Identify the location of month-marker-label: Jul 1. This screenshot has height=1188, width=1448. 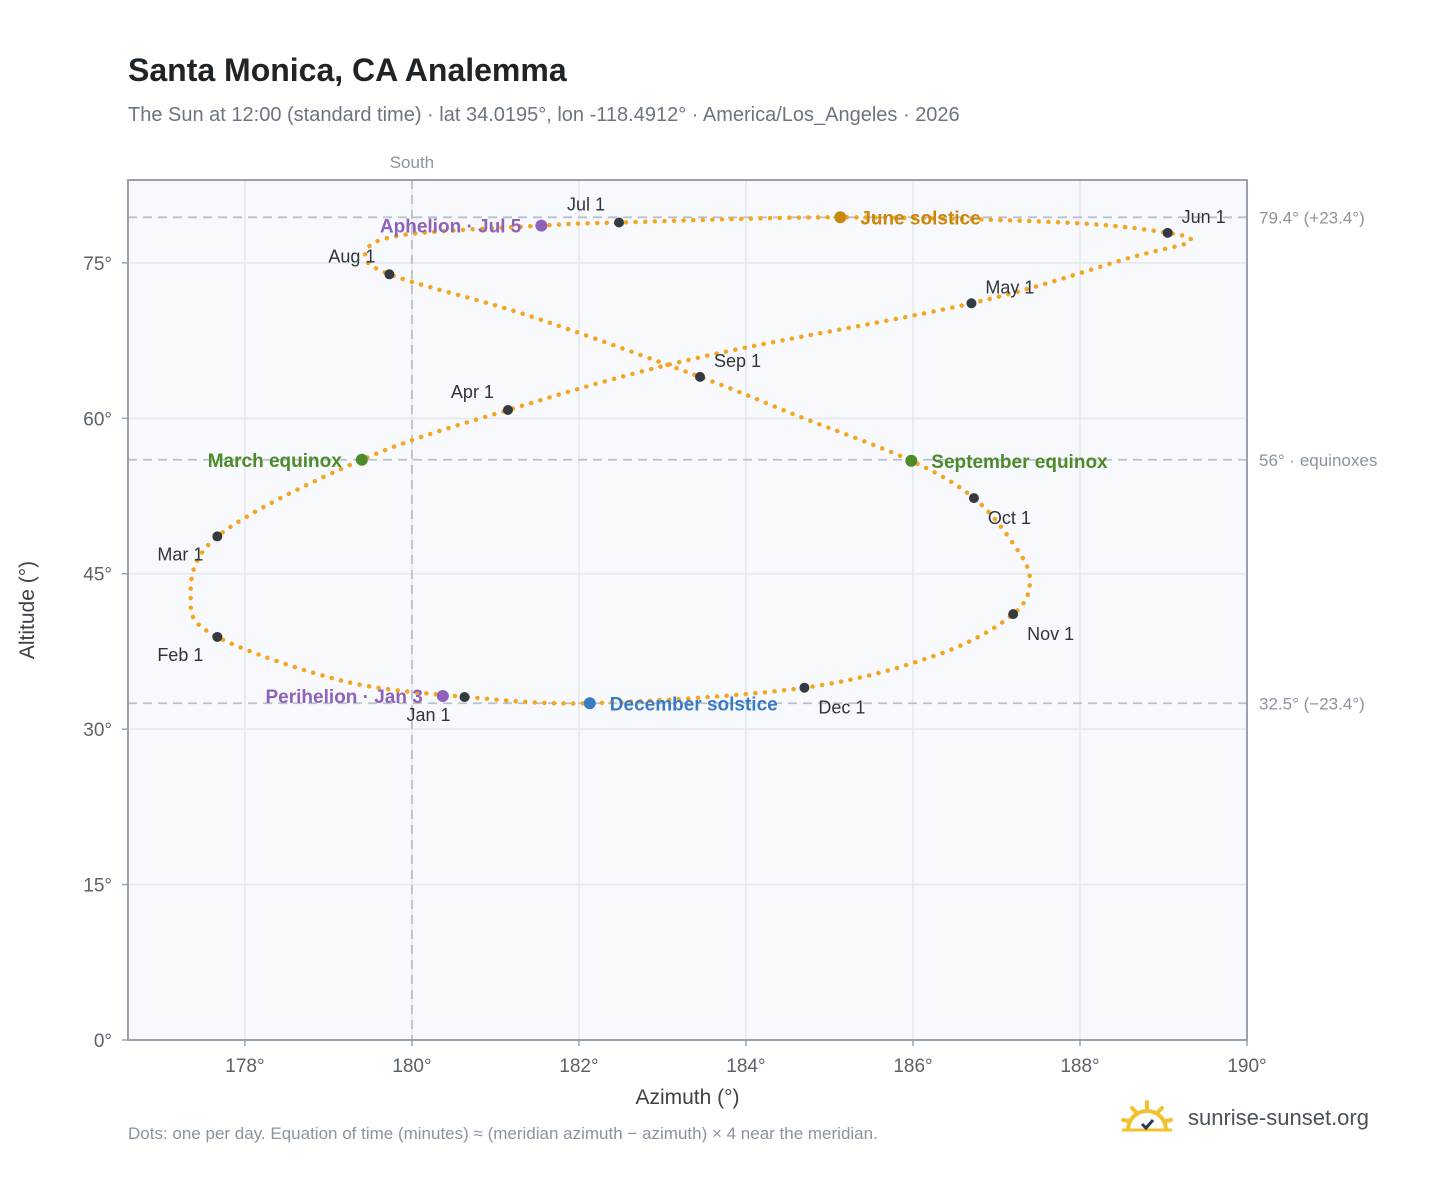
(586, 204).